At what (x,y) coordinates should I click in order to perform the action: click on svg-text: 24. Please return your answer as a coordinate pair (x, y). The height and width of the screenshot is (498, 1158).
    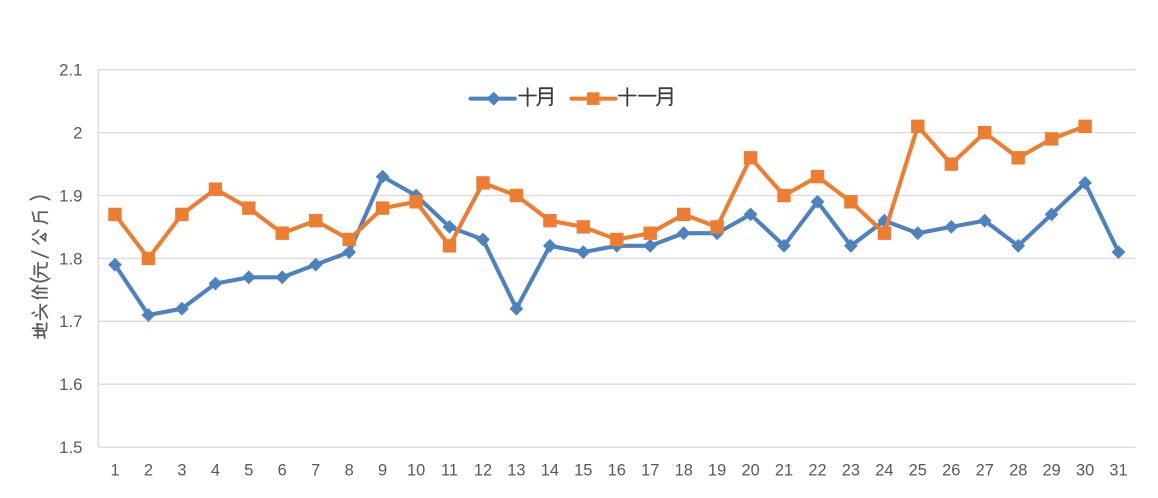
    Looking at the image, I should click on (884, 470).